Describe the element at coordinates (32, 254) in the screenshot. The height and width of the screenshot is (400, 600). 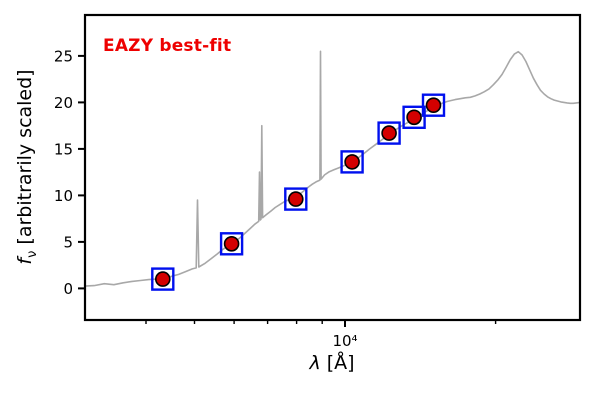
I see `y-axis-nu-subscript: ν` at that location.